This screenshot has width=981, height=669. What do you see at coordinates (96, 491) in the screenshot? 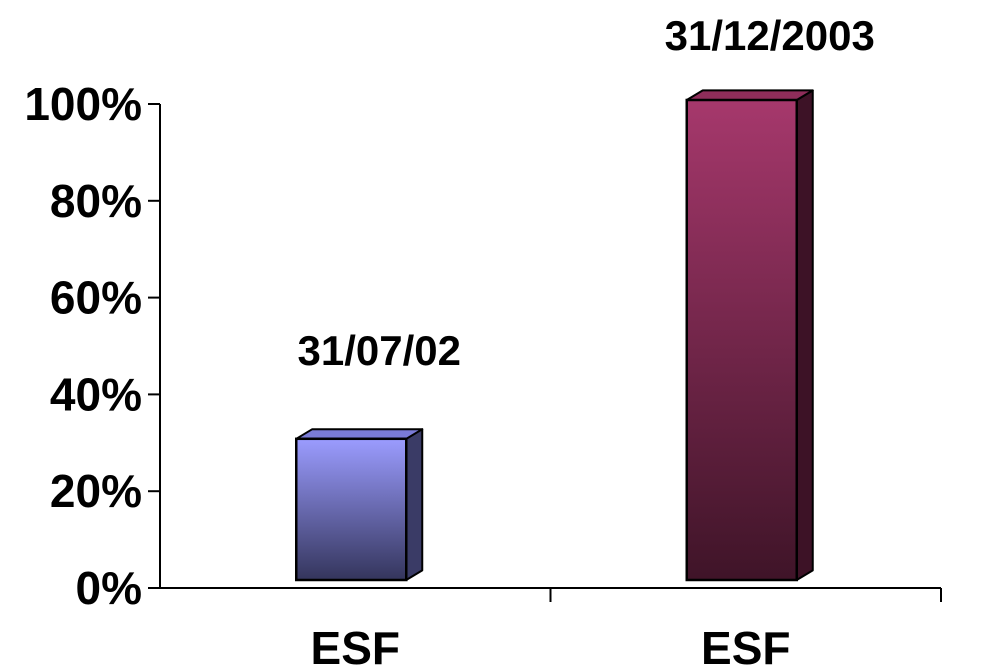
I see `y-tick-label: 20%` at bounding box center [96, 491].